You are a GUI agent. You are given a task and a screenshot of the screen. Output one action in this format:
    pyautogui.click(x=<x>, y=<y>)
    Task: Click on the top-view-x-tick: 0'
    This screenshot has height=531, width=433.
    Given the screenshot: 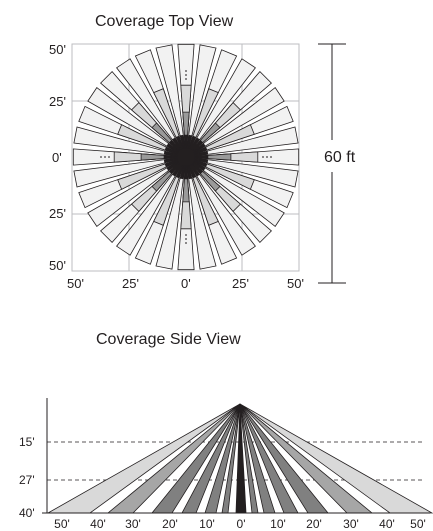 What is the action you would take?
    pyautogui.click(x=186, y=283)
    